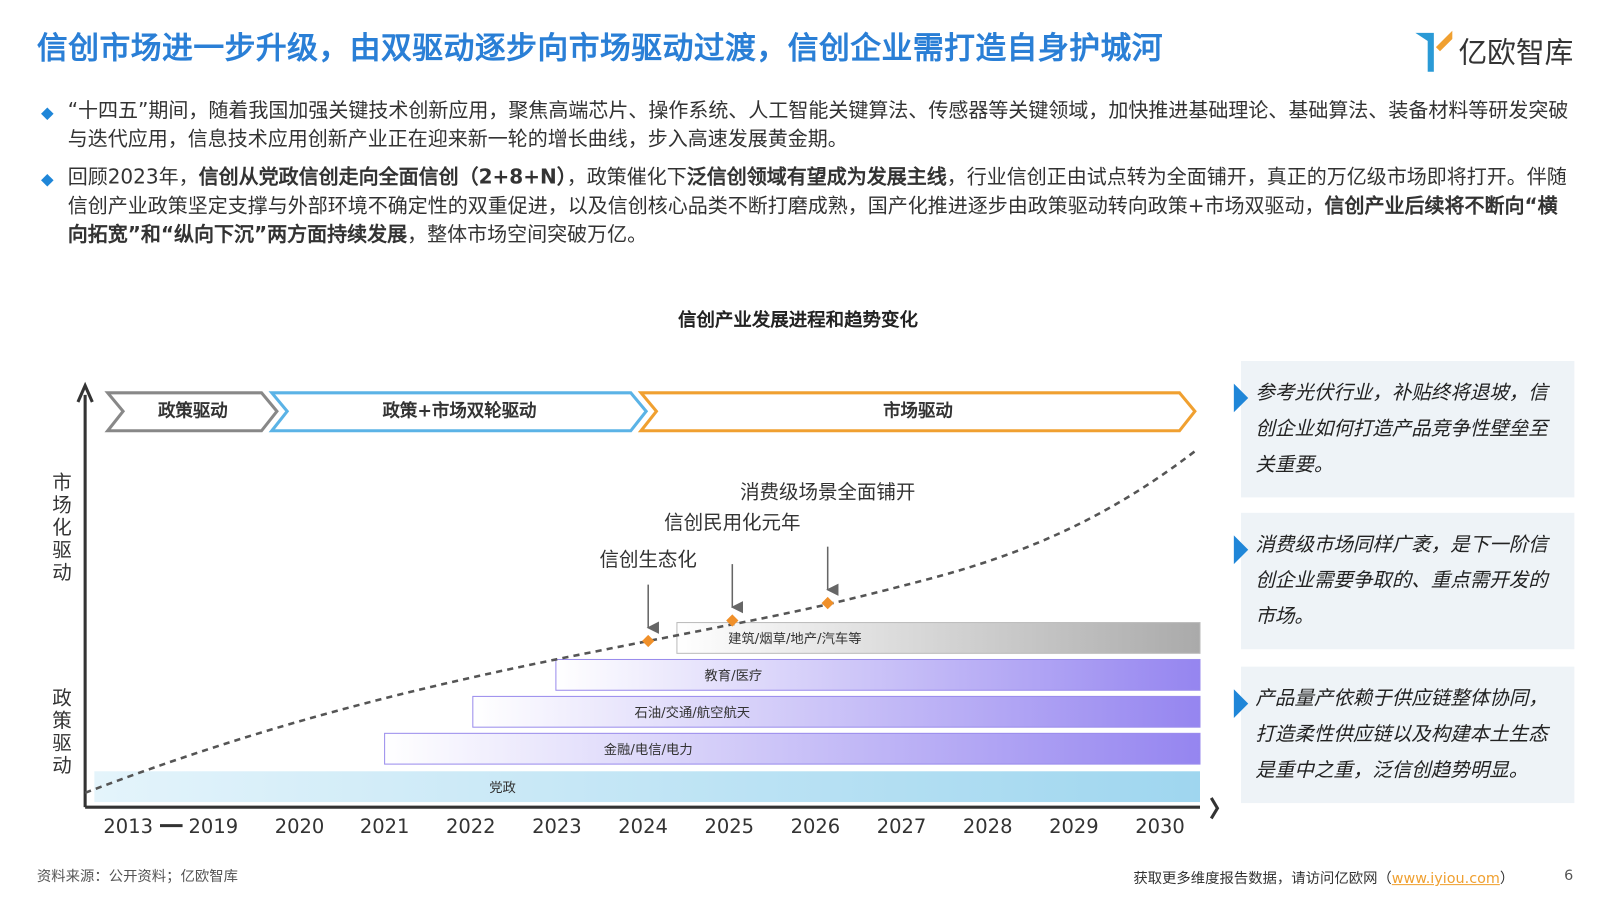  Describe the element at coordinates (733, 676) in the screenshot. I see `sector-label: 教育/医疗` at that location.